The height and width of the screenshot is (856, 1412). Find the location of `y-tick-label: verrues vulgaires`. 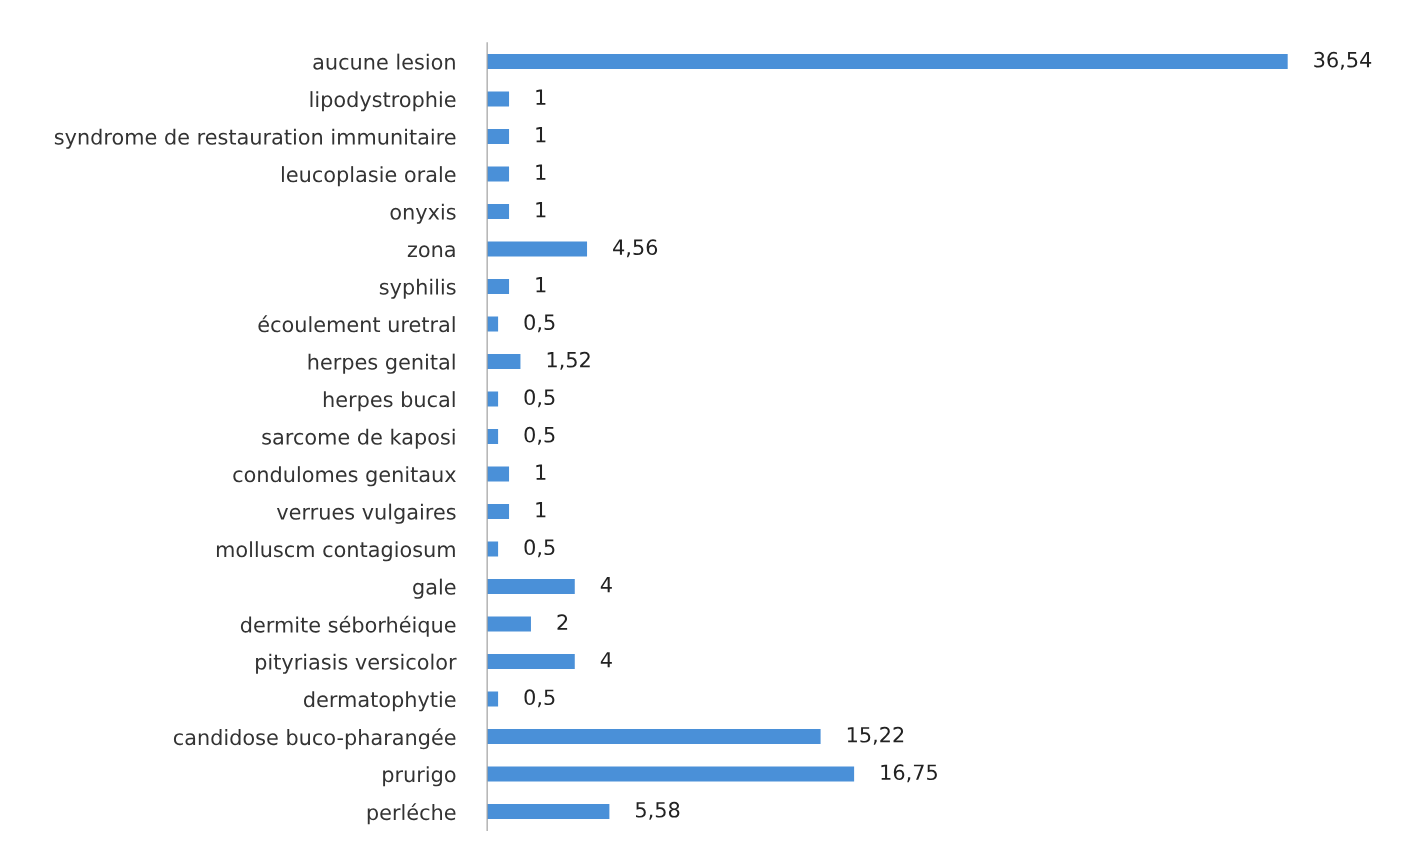

y-tick-label: verrues vulgaires is located at coordinates (366, 513).